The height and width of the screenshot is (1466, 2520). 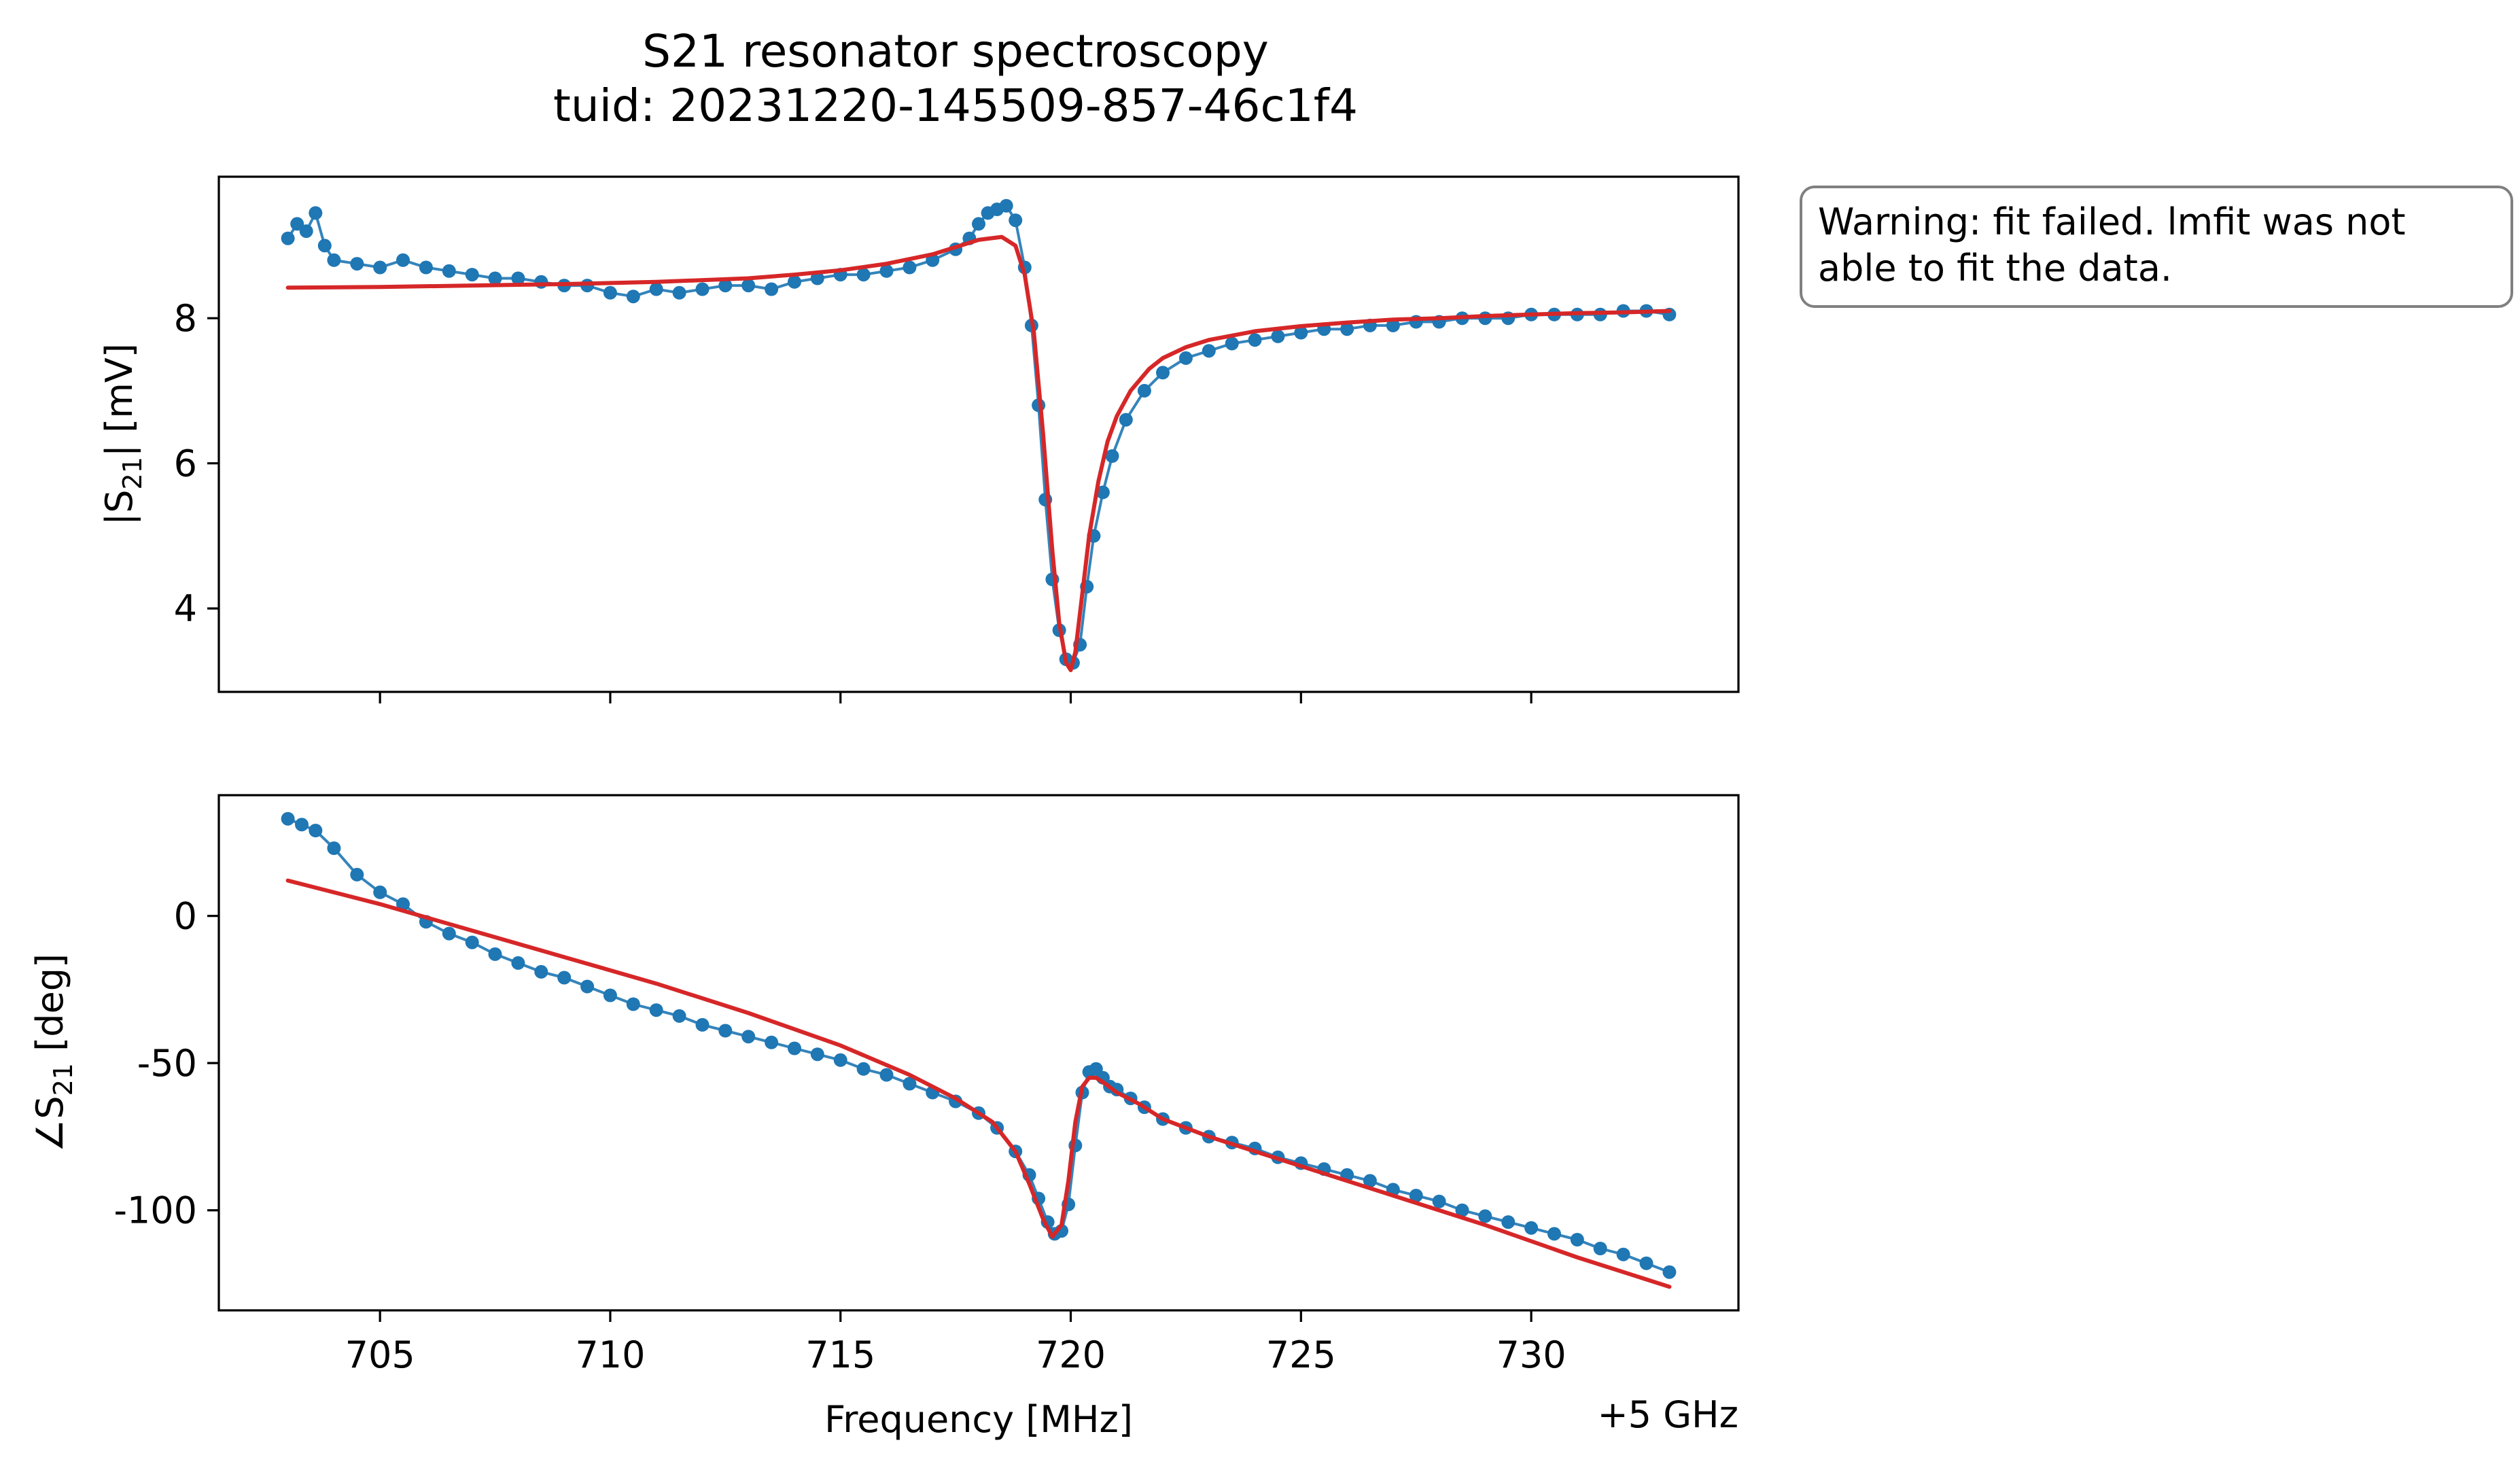 What do you see at coordinates (1071, 1354) in the screenshot?
I see `phase-x-tick-label: 720` at bounding box center [1071, 1354].